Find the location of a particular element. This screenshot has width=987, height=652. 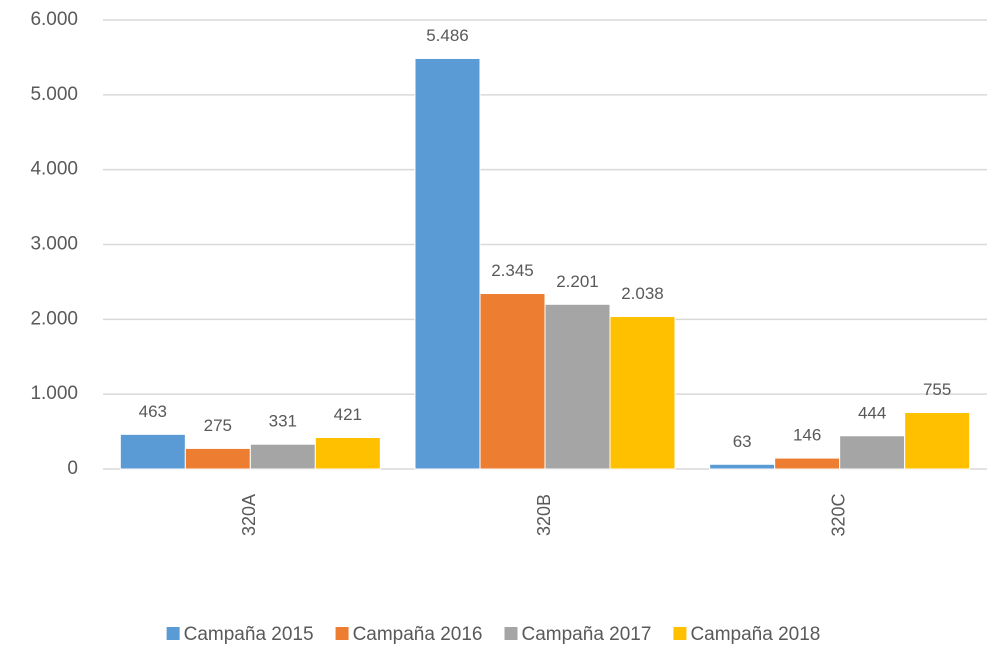

data-label: 755 is located at coordinates (937, 389).